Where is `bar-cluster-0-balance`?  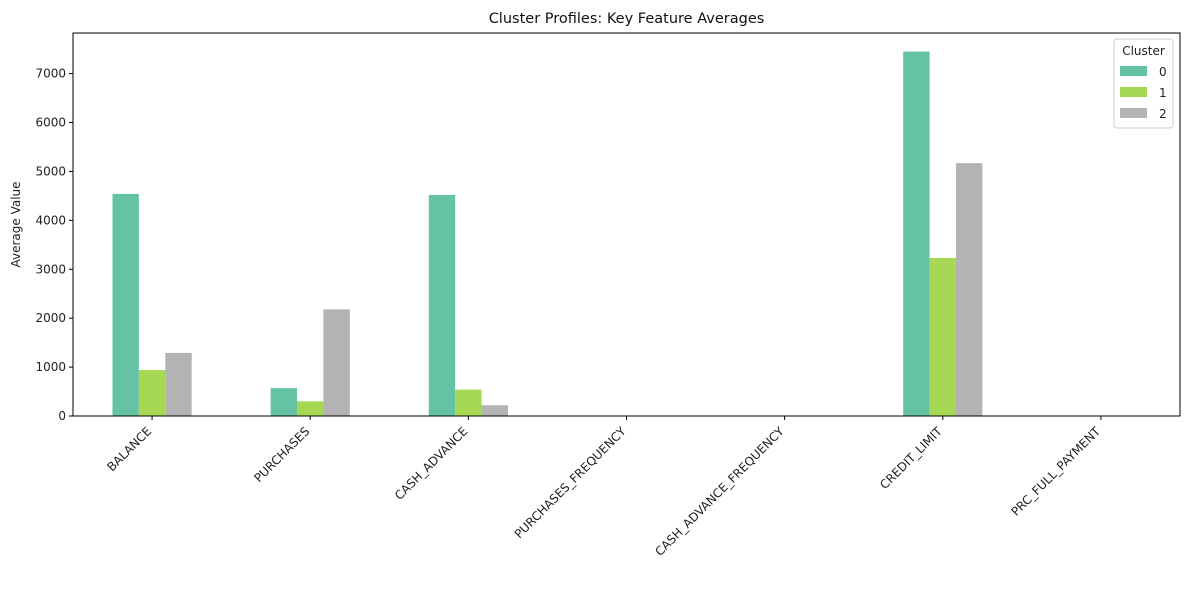
bar-cluster-0-balance is located at coordinates (125, 304).